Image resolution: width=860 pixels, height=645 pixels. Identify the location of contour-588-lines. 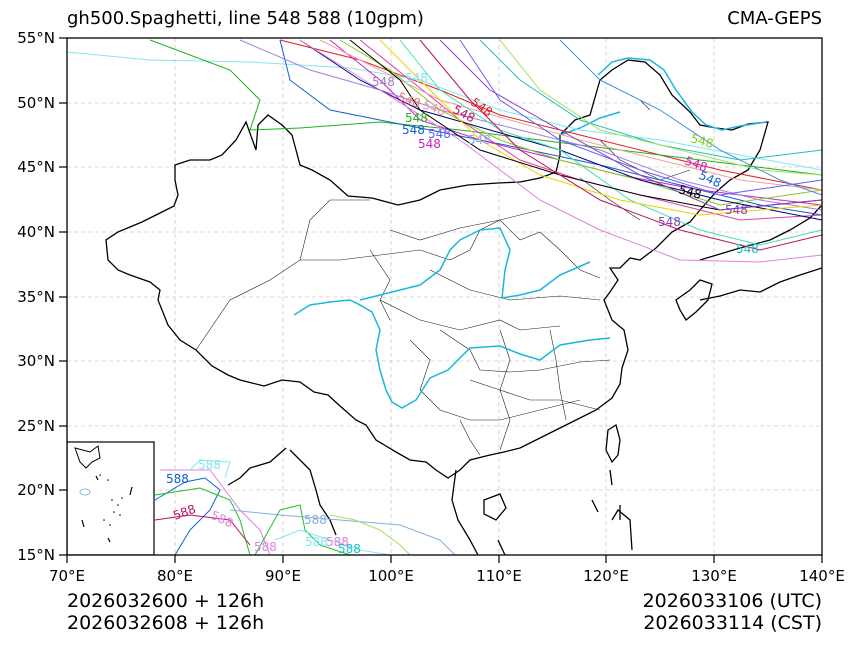
(305, 507).